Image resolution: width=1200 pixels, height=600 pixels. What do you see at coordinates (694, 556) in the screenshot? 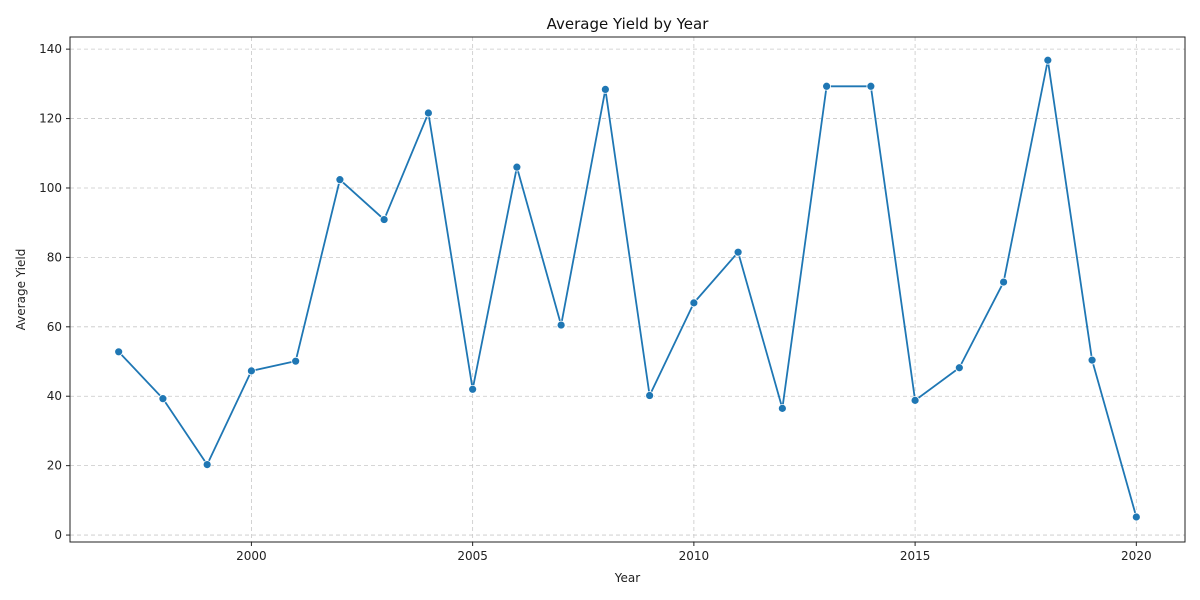
I see `x-tick-label: 2010` at bounding box center [694, 556].